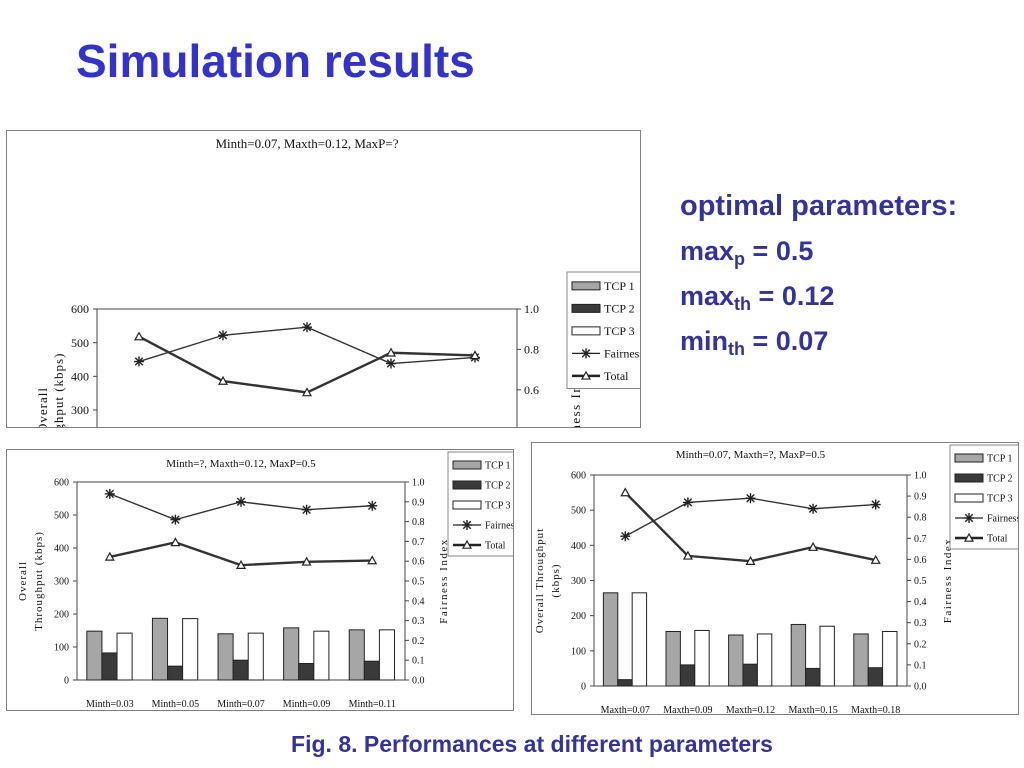 Image resolution: width=1024 pixels, height=768 pixels. I want to click on param-line: maxth = 0.12, so click(818, 300).